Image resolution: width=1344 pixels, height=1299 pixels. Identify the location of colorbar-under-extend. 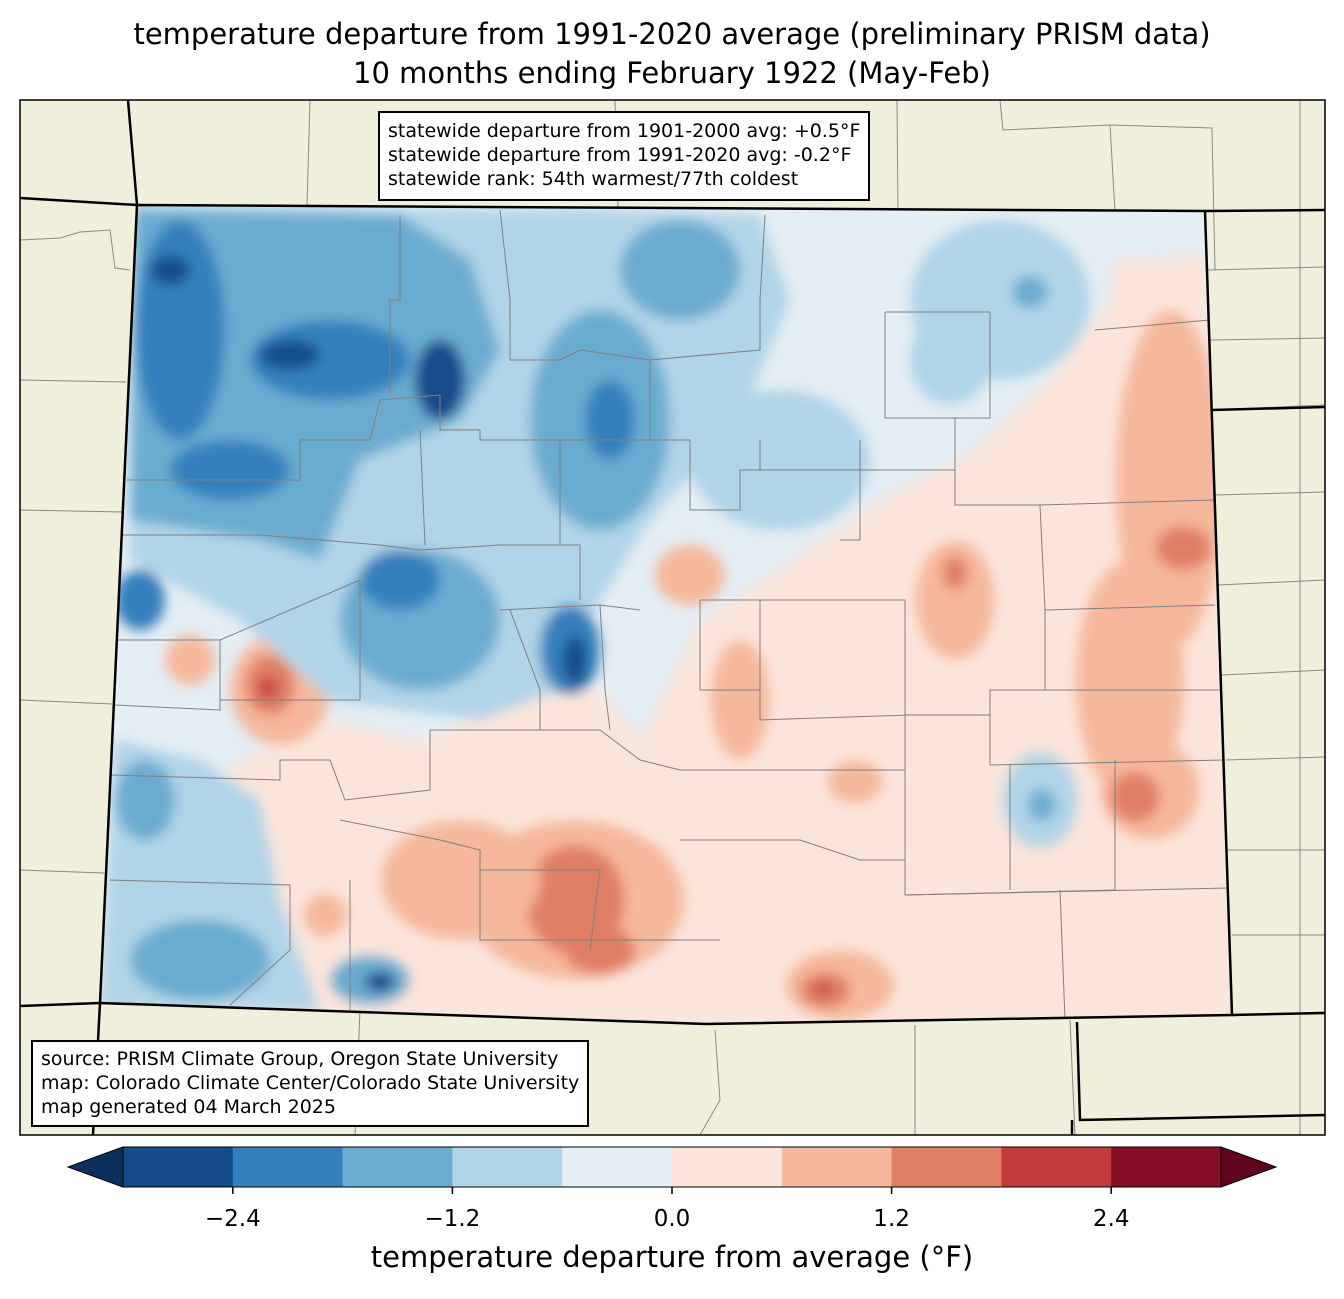
(95, 1167).